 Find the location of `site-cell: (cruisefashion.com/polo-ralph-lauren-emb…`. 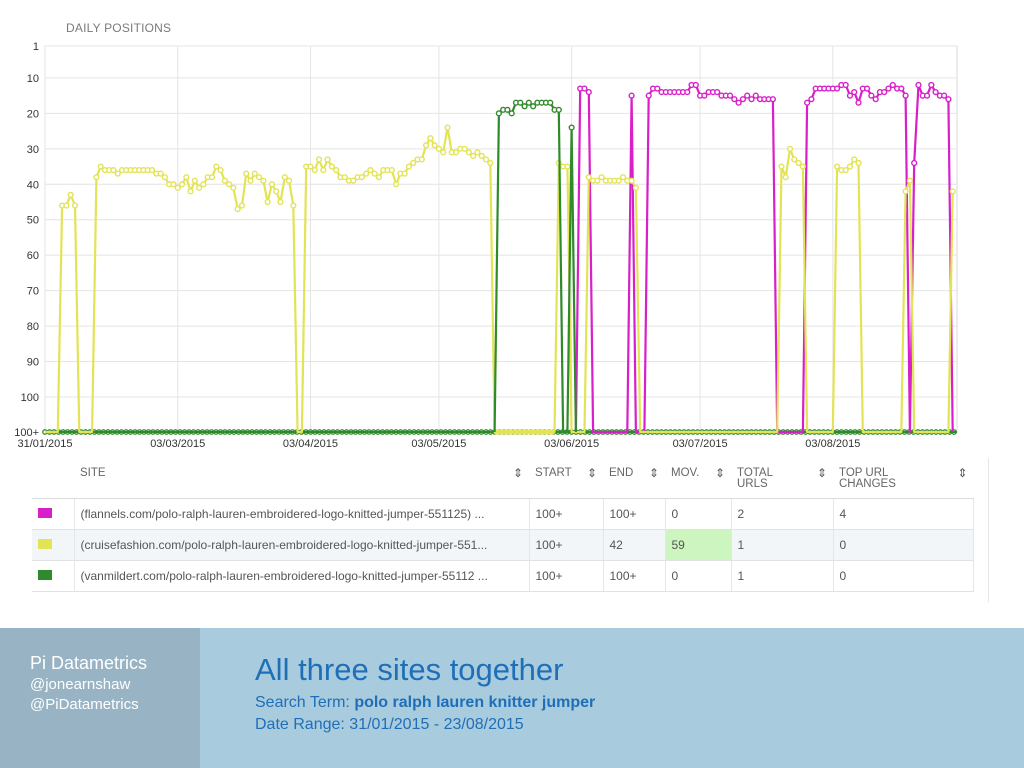

site-cell: (cruisefashion.com/polo-ralph-lauren-emb… is located at coordinates (302, 545).